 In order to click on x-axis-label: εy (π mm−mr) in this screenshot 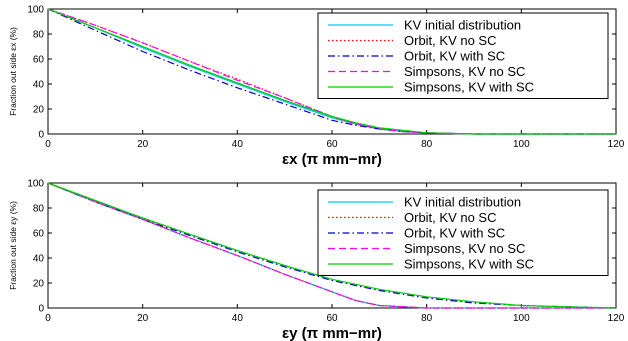, I will do `click(332, 333)`.